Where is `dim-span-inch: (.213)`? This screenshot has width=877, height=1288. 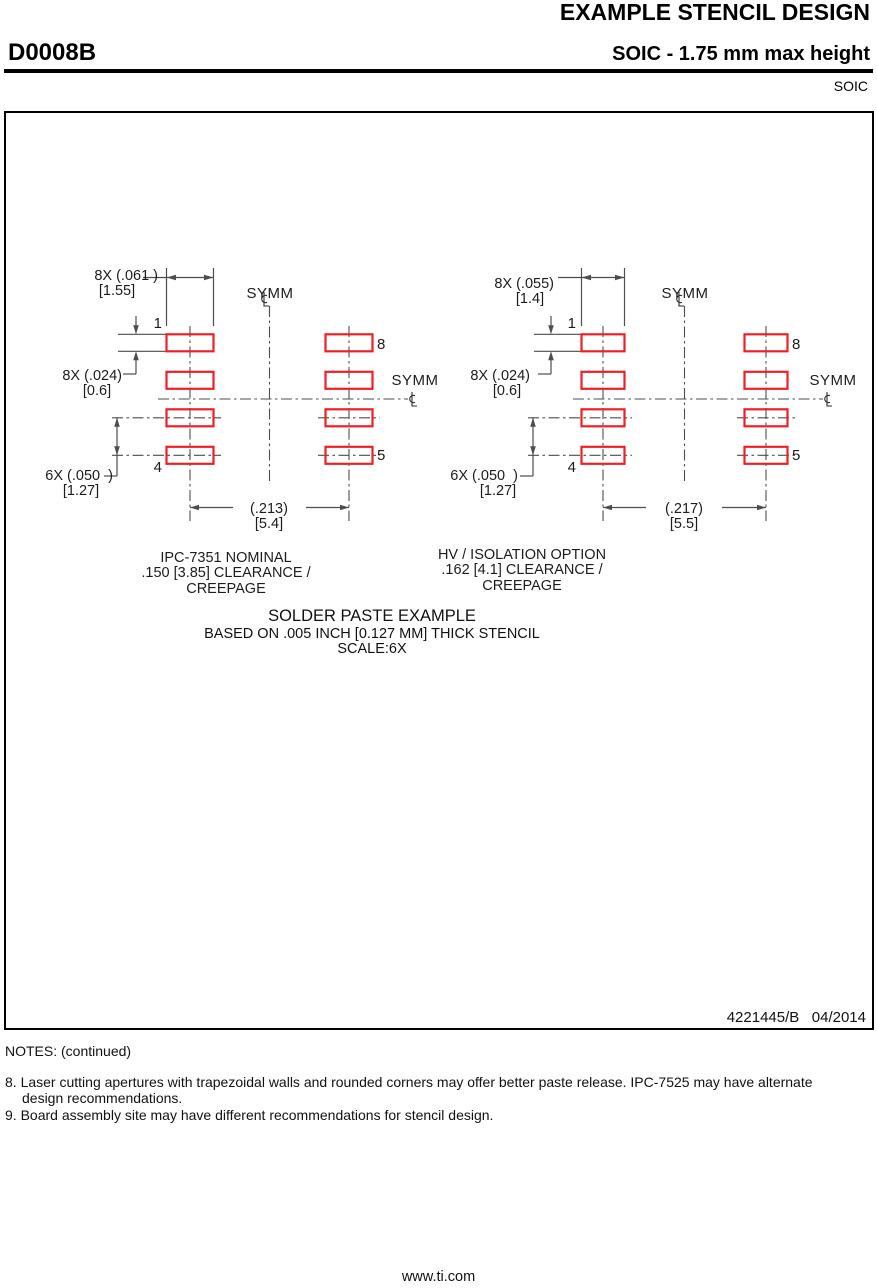 dim-span-inch: (.213) is located at coordinates (269, 508).